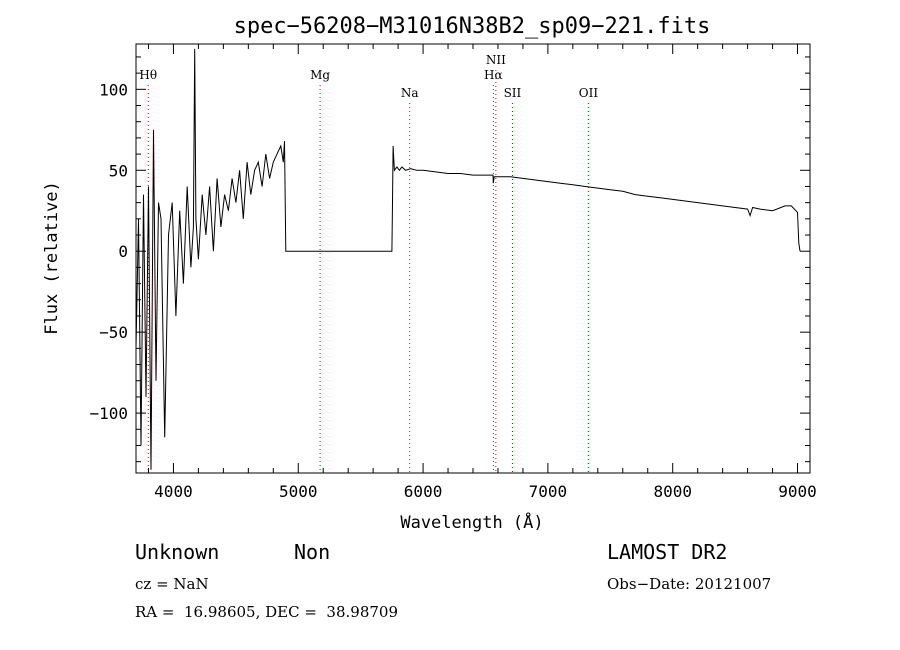 This screenshot has height=650, width=900. I want to click on y-tick-label-4: −100, so click(108, 413).